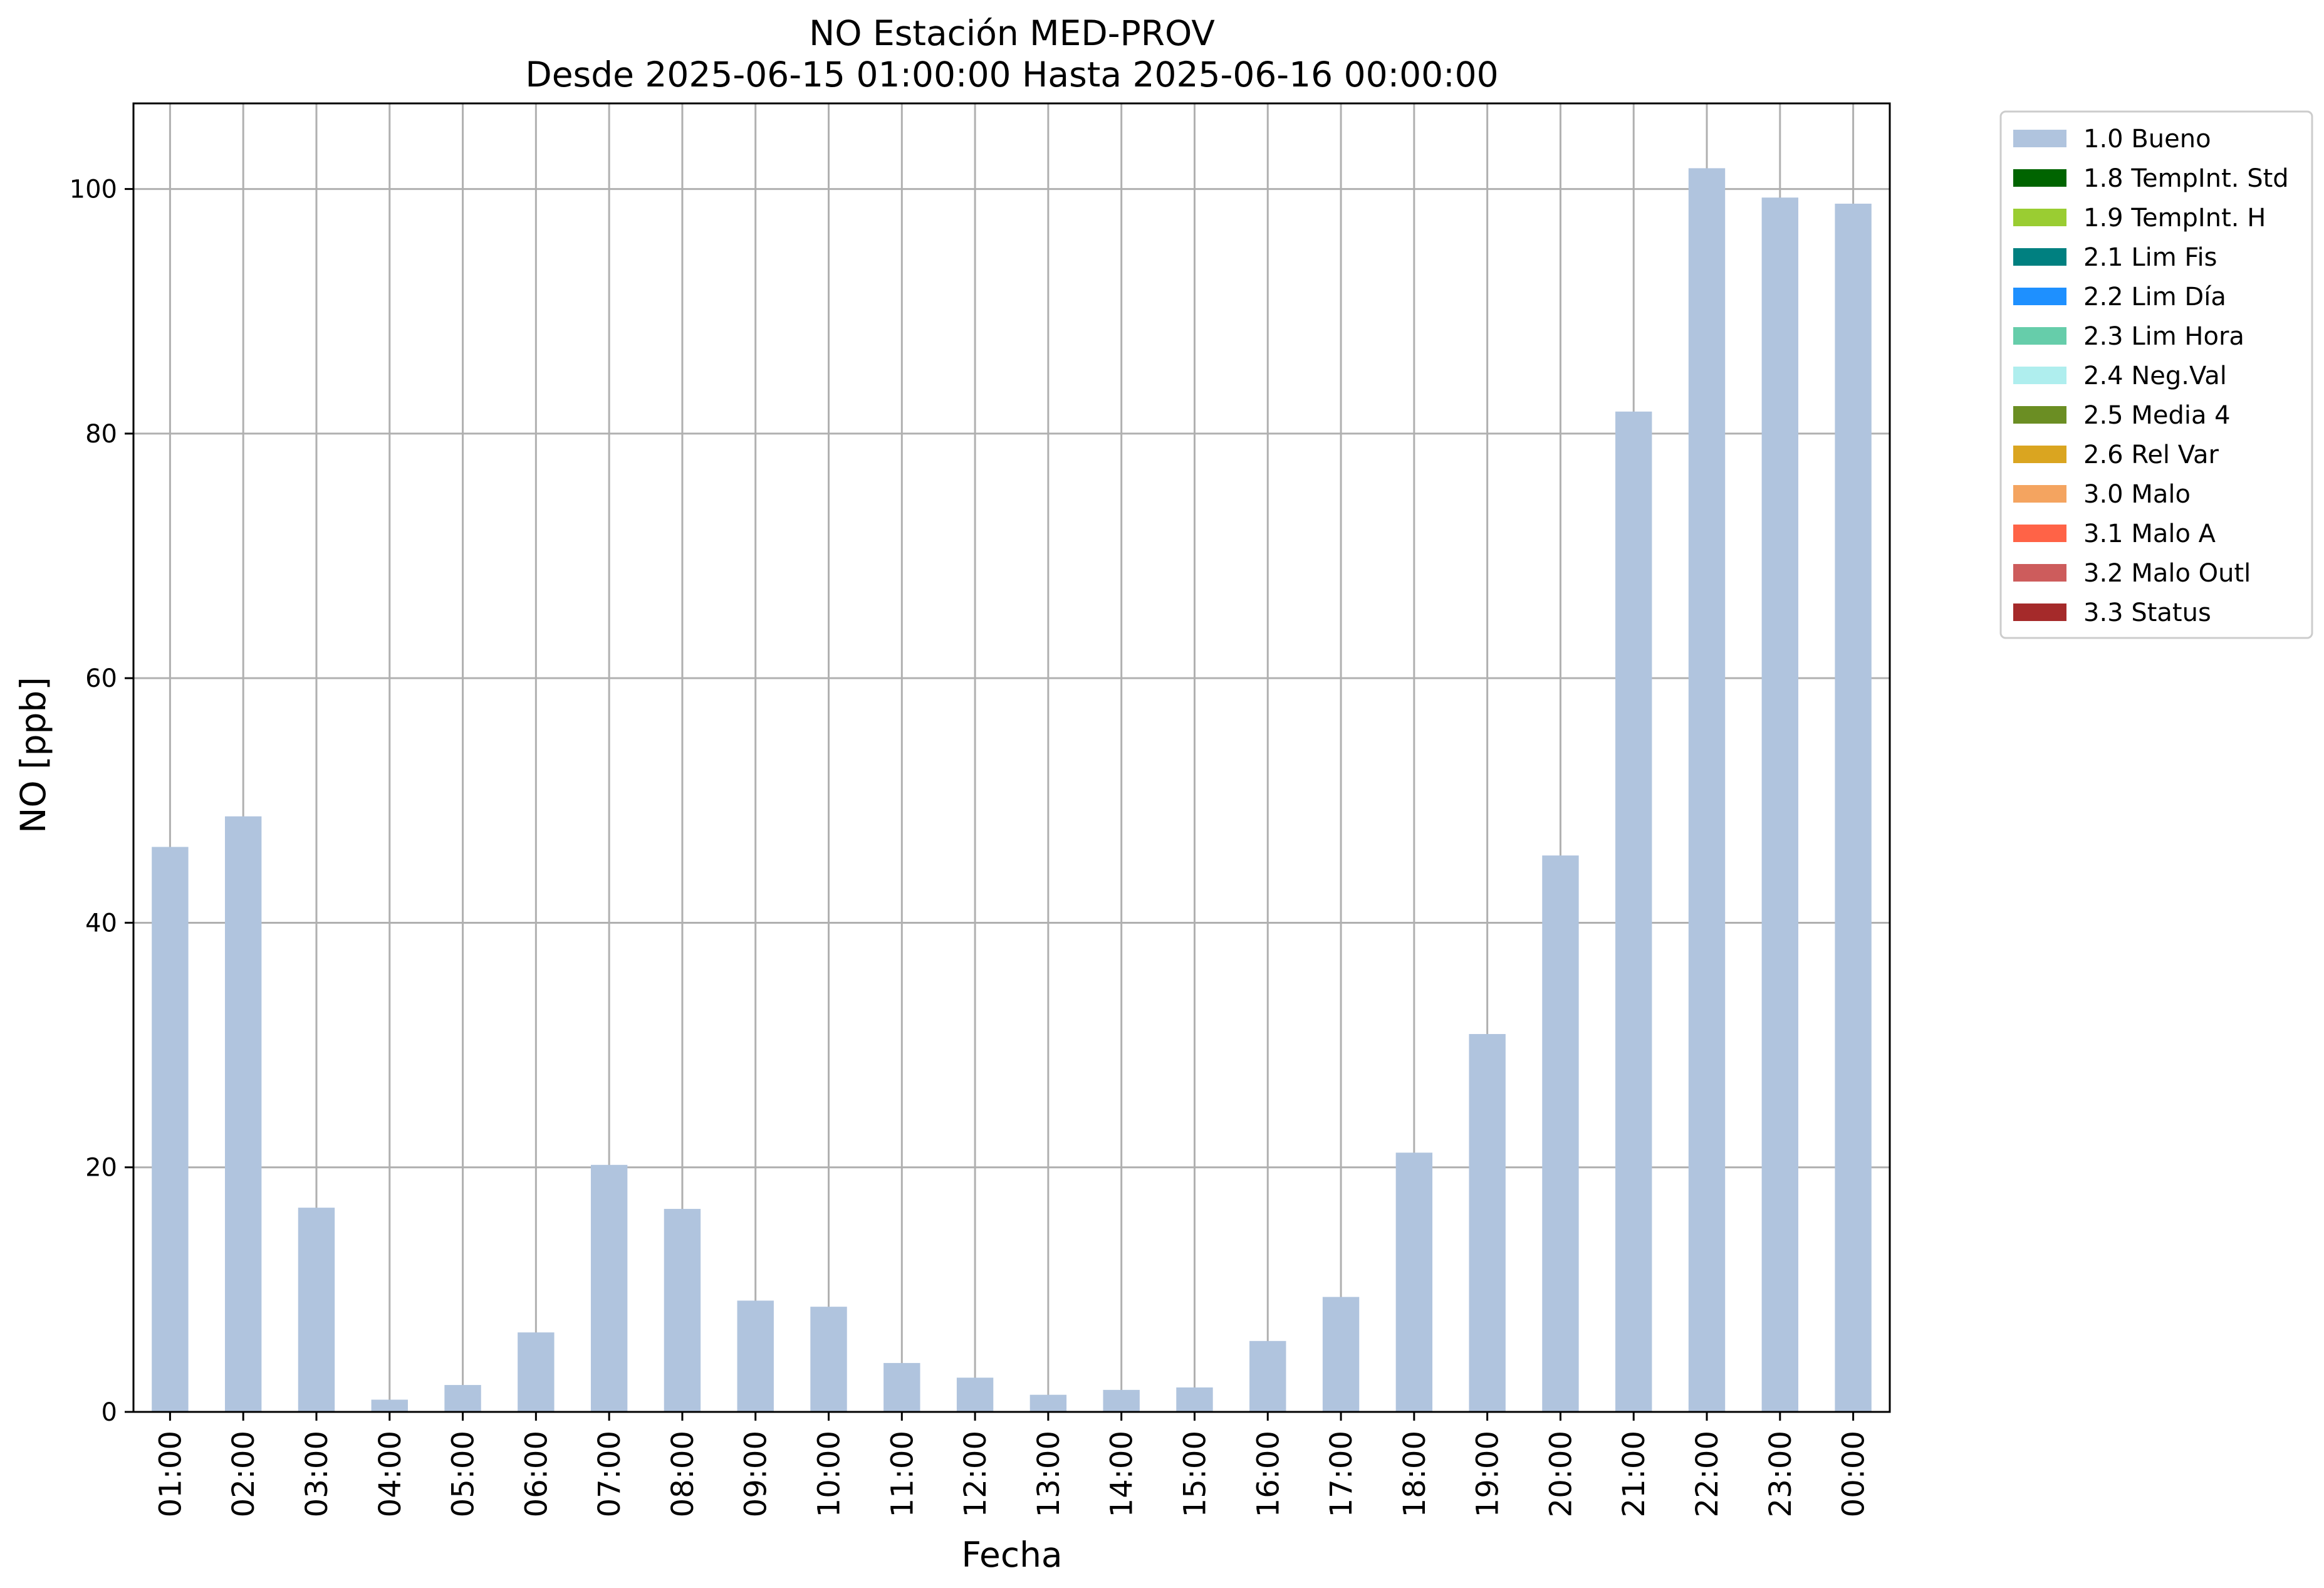 The image size is (2324, 1588). What do you see at coordinates (2174, 218) in the screenshot?
I see `legend-label: 1.9 TempInt. H` at bounding box center [2174, 218].